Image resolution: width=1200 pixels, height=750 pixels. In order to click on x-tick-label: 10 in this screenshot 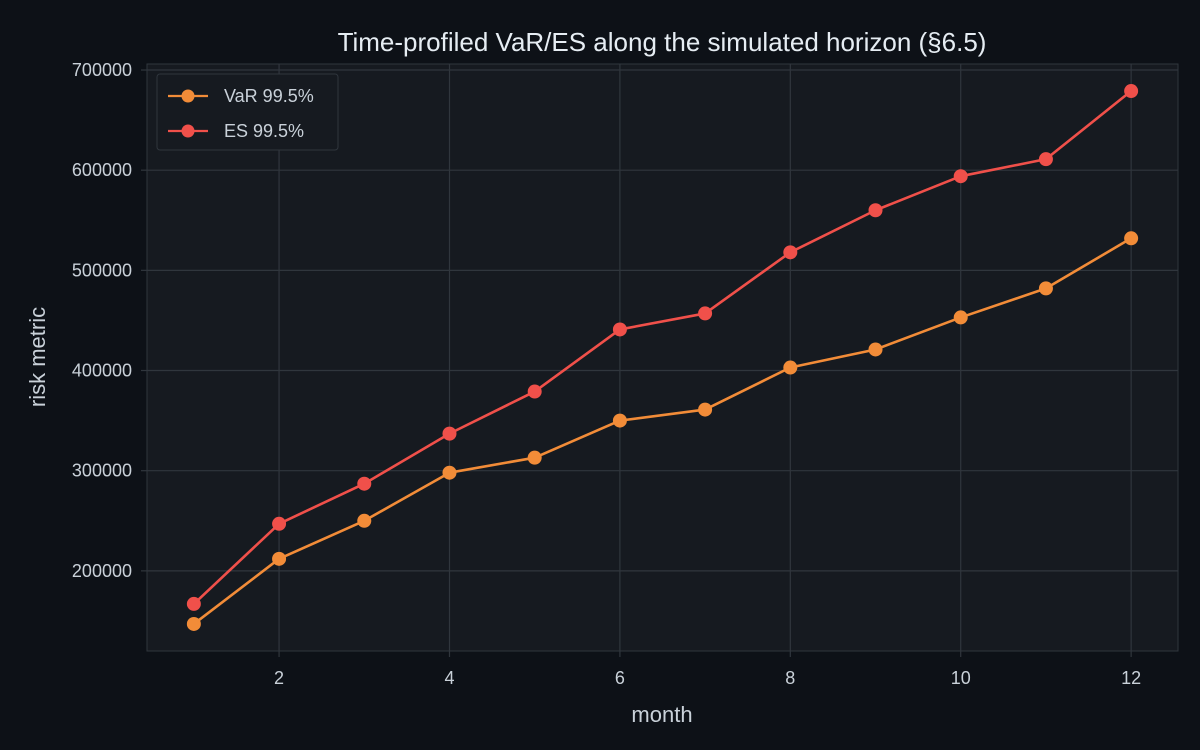, I will do `click(961, 678)`.